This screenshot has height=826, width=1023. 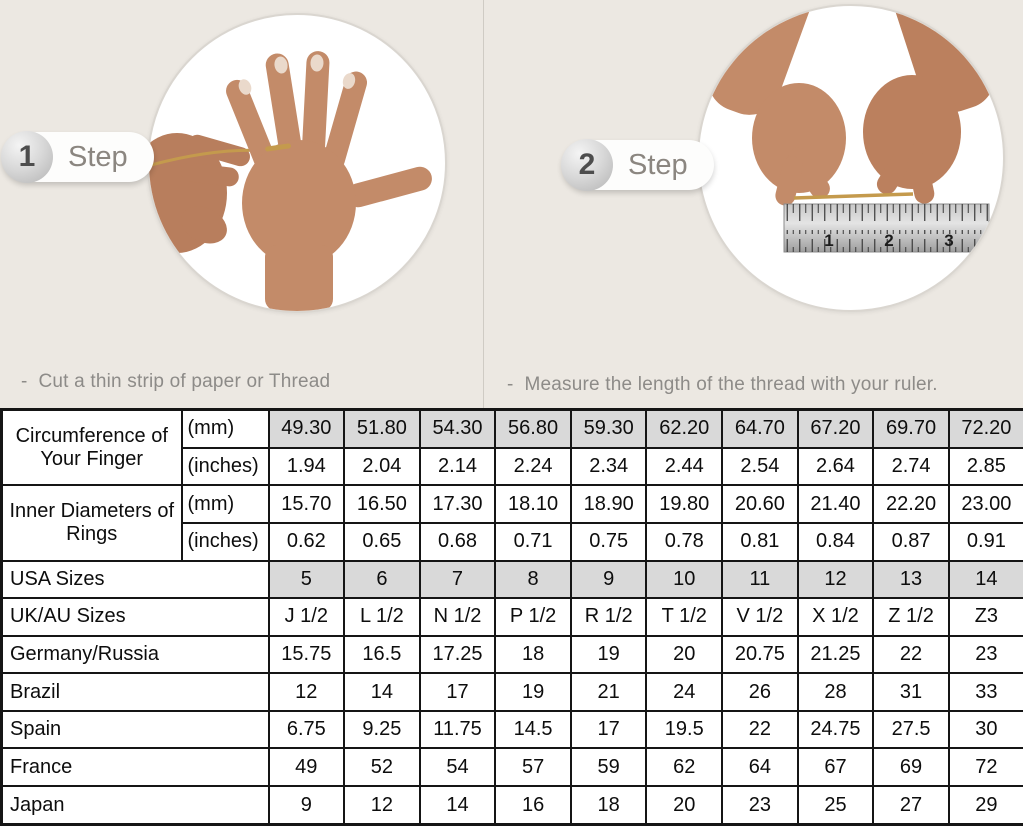 I want to click on size-value-cell: 15.75, so click(x=306, y=654).